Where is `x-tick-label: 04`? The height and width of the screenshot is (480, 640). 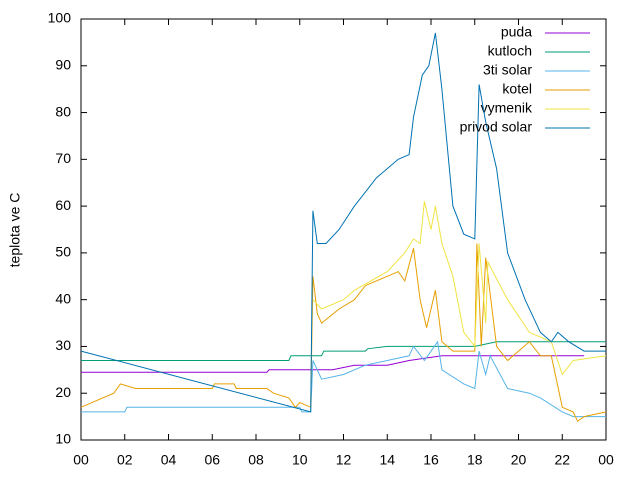 x-tick-label: 04 is located at coordinates (169, 460).